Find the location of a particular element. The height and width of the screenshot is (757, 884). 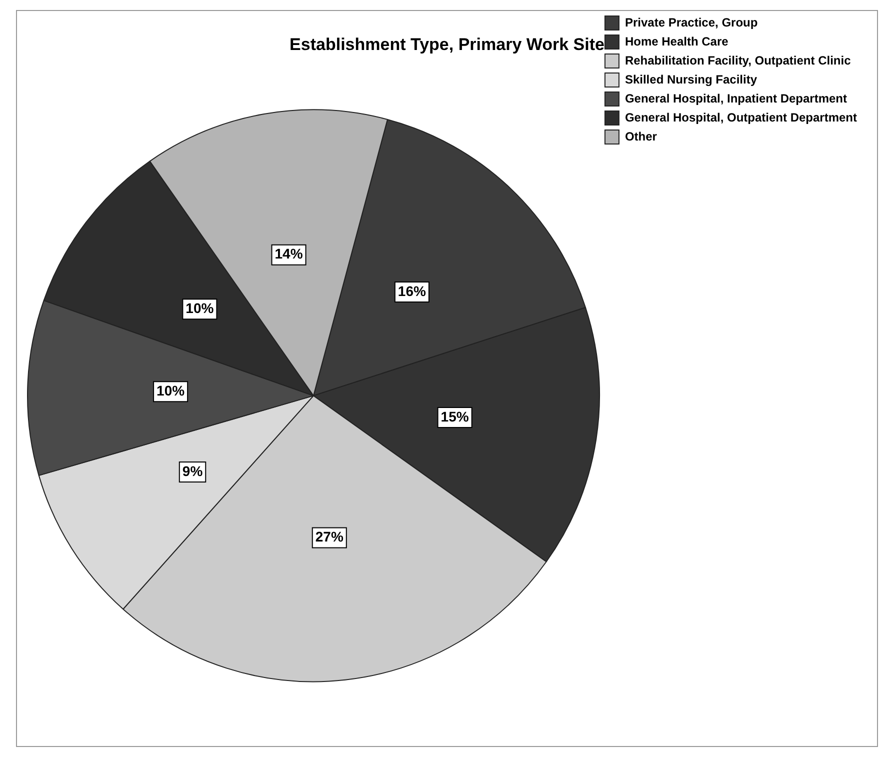

data-label: 15% is located at coordinates (455, 416).